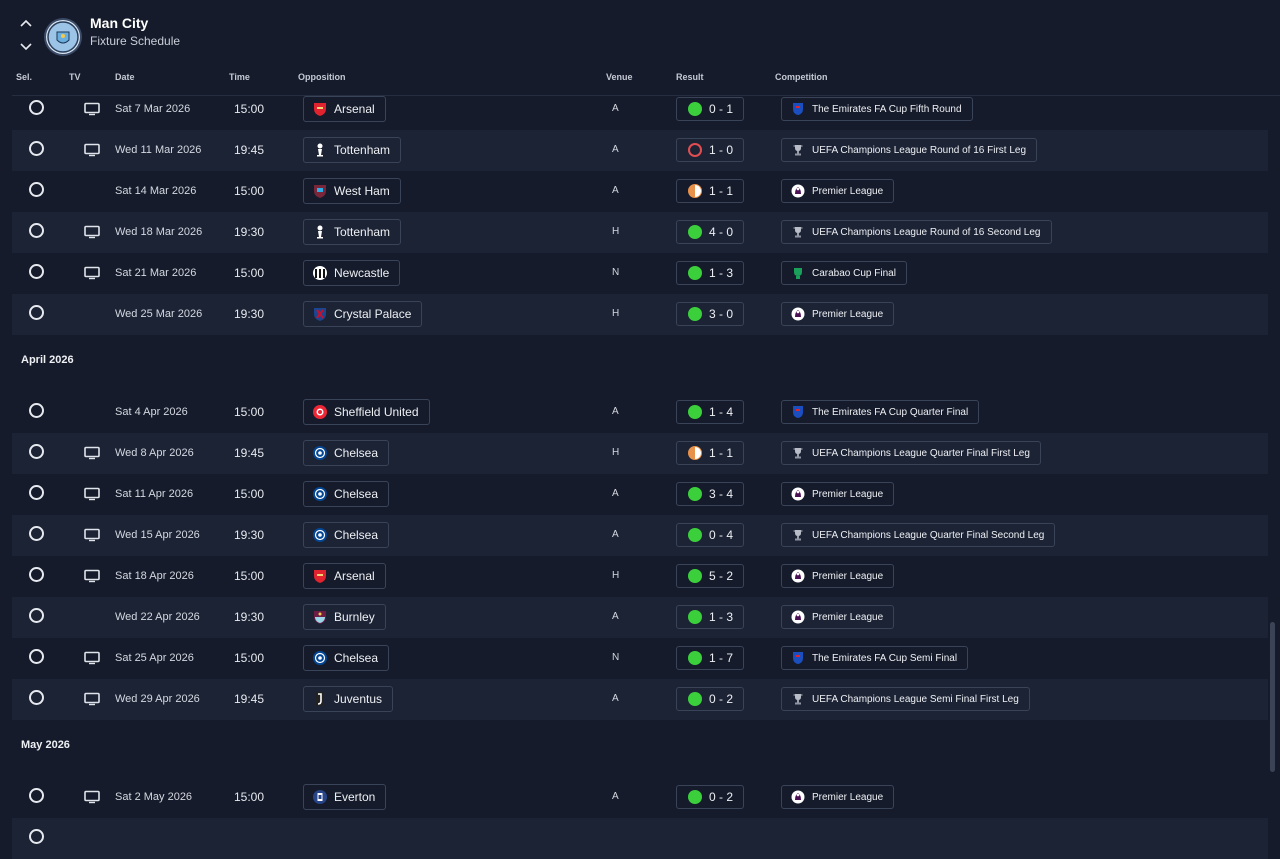 The width and height of the screenshot is (1280, 859). Describe the element at coordinates (125, 77) in the screenshot. I see `column-header-date: Date` at that location.